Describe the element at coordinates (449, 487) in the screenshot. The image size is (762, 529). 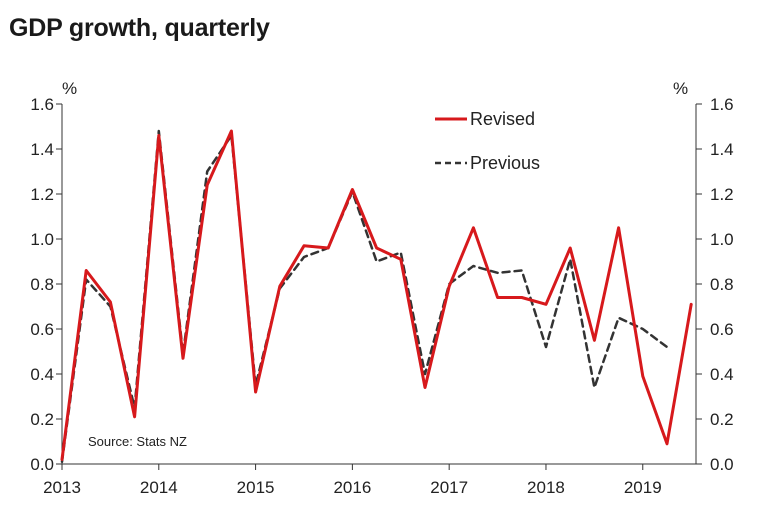
I see `x-tick-label: 2017` at that location.